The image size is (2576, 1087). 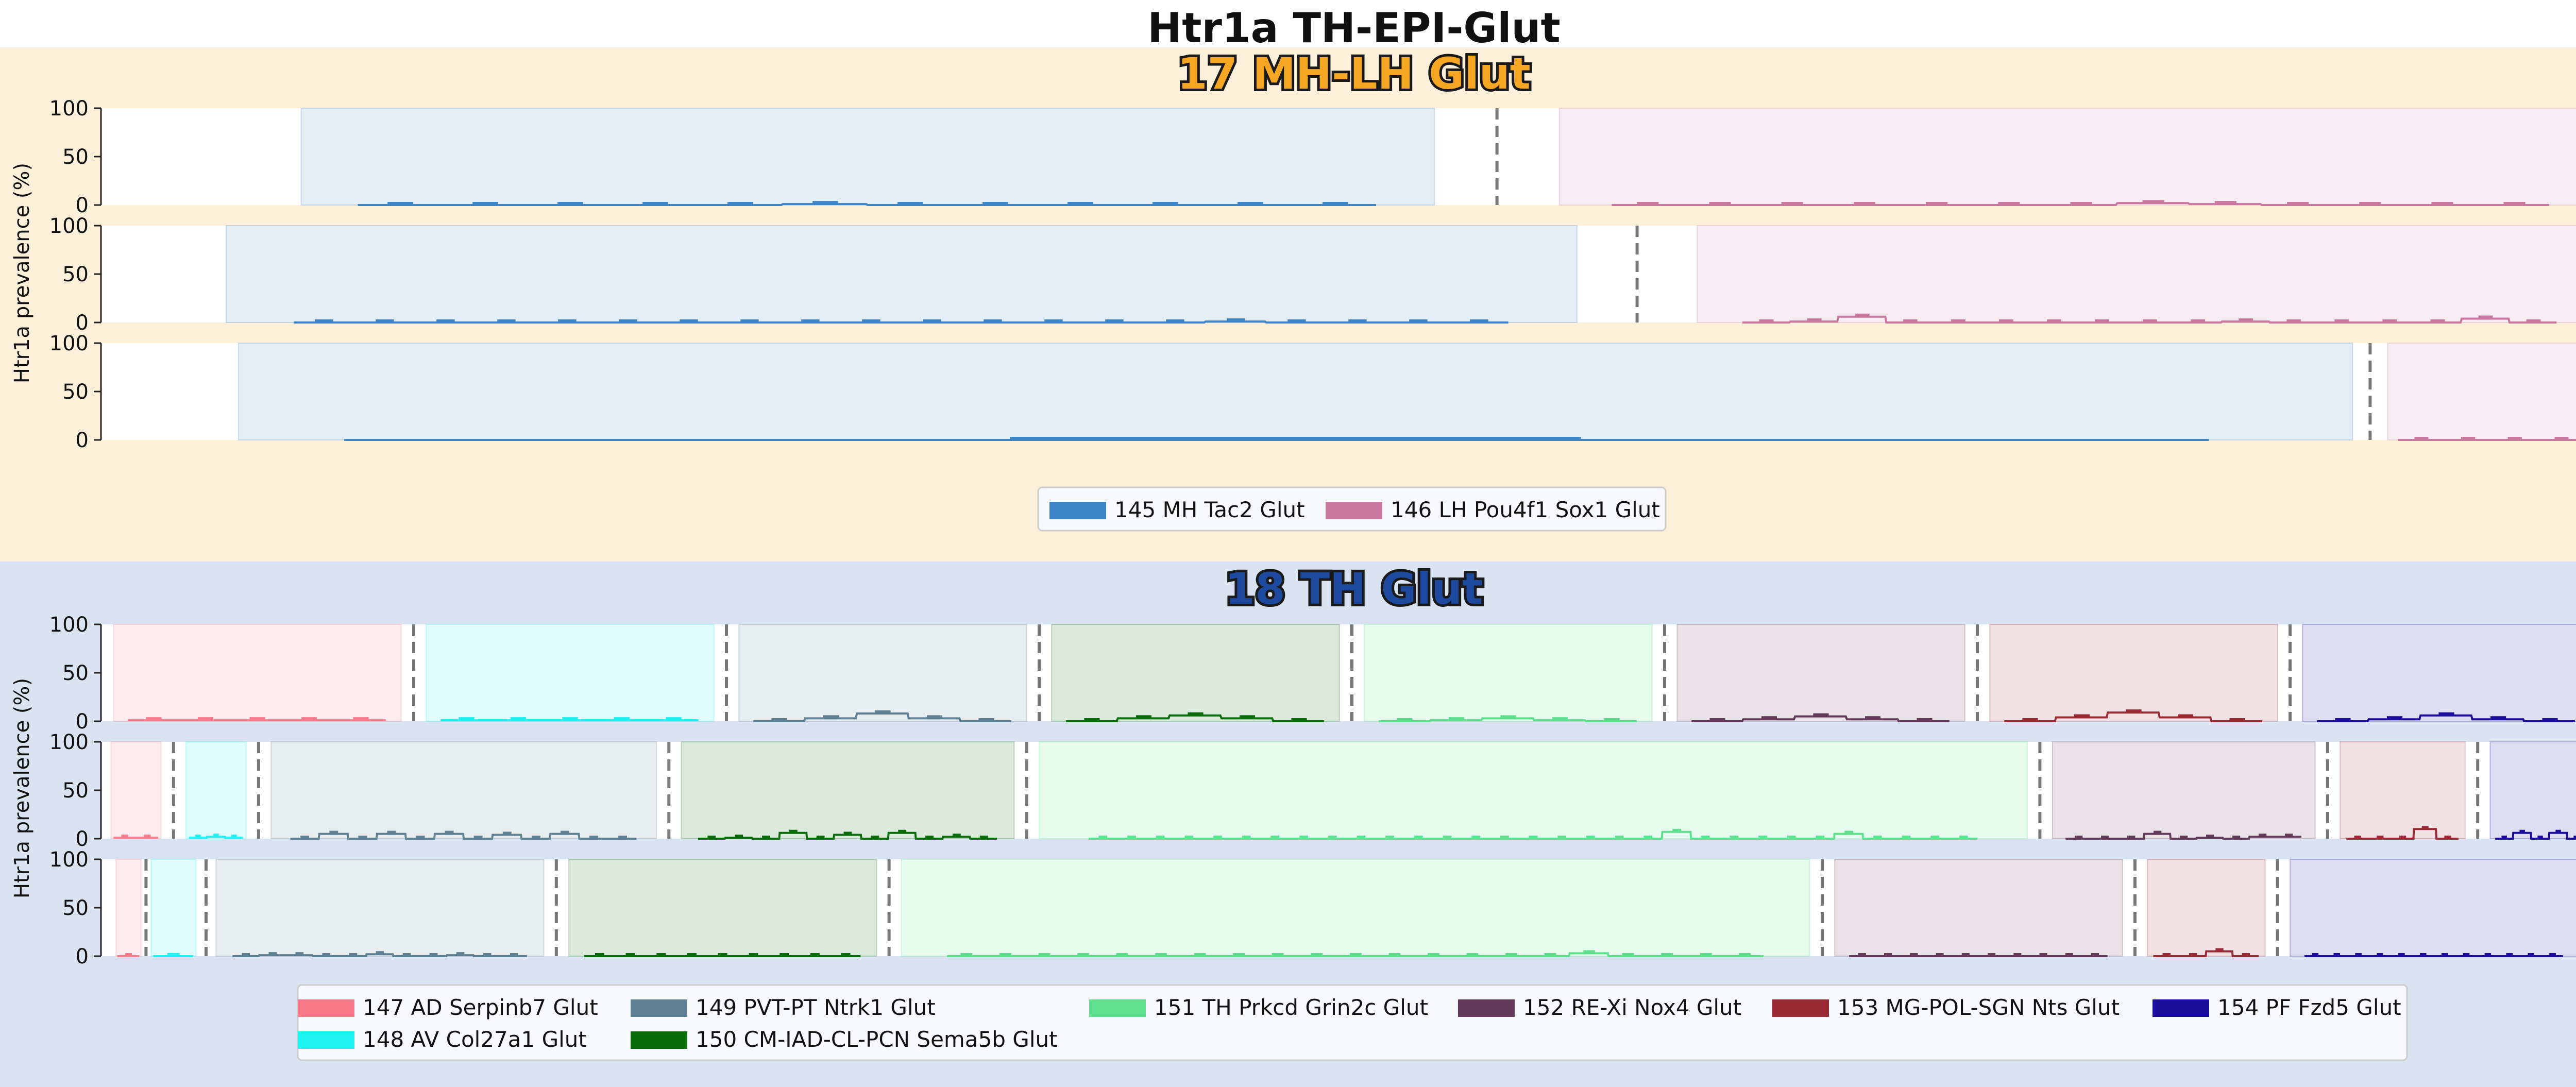 What do you see at coordinates (69, 109) in the screenshot?
I see `y-tick-label: 100` at bounding box center [69, 109].